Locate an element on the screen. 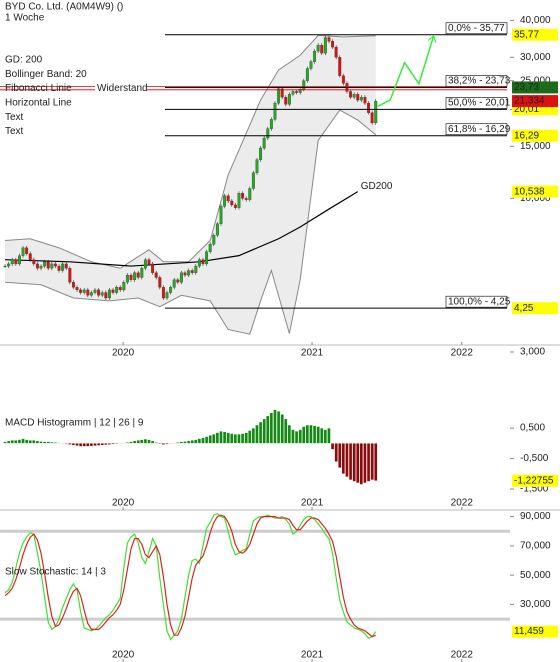 This screenshot has width=560, height=662. projection-arrow is located at coordinates (405, 72).